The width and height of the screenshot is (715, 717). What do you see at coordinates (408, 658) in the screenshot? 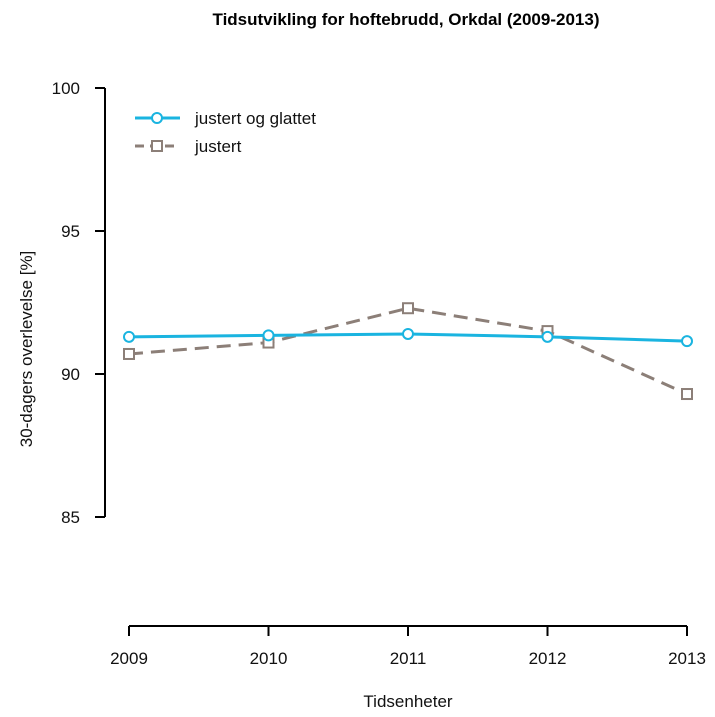
I see `x-tick-label-2: 2011` at bounding box center [408, 658].